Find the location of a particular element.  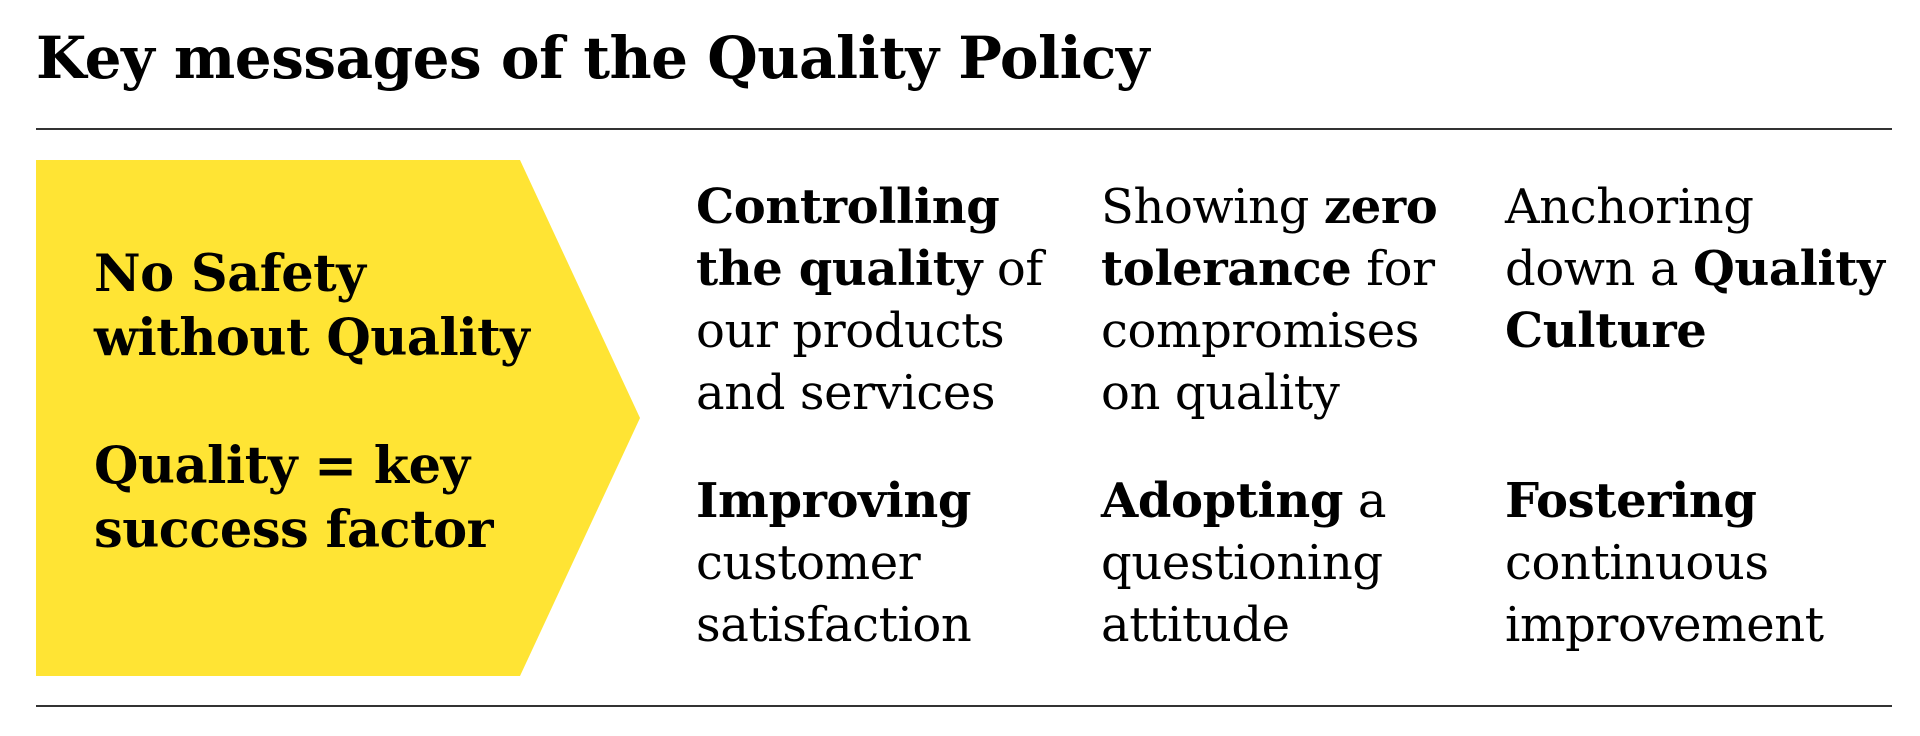

message-line: questioning is located at coordinates (1243, 563).